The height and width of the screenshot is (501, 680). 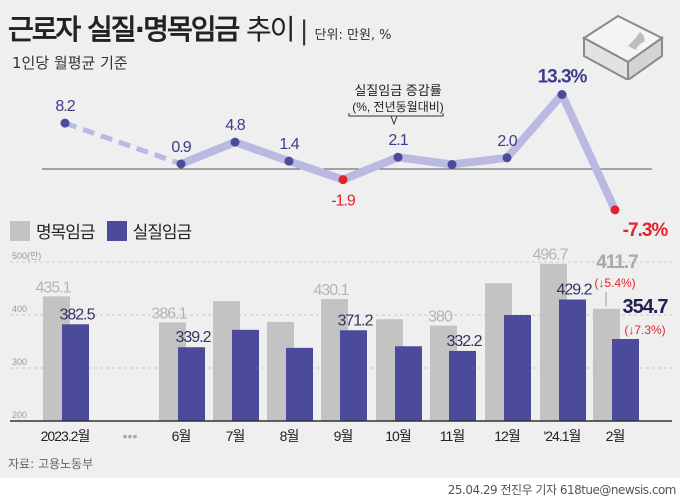 I want to click on bar-label-real: 332.2, so click(x=464, y=341).